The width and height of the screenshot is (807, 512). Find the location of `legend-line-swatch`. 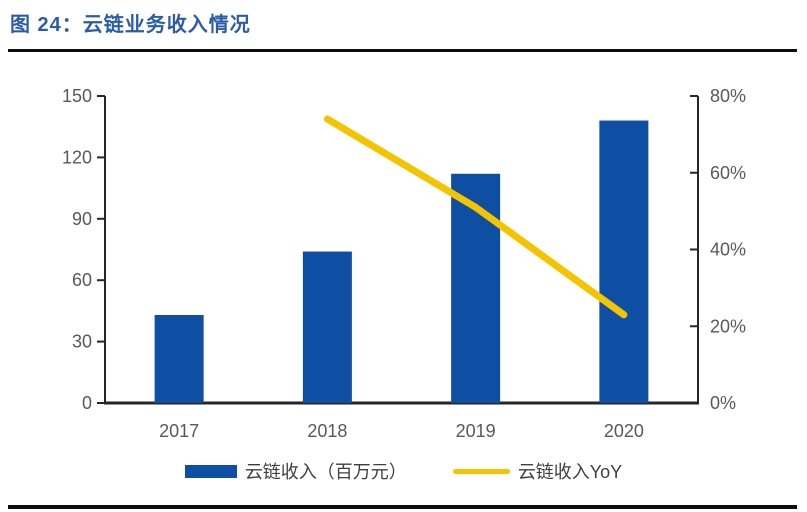

legend-line-swatch is located at coordinates (481, 471).